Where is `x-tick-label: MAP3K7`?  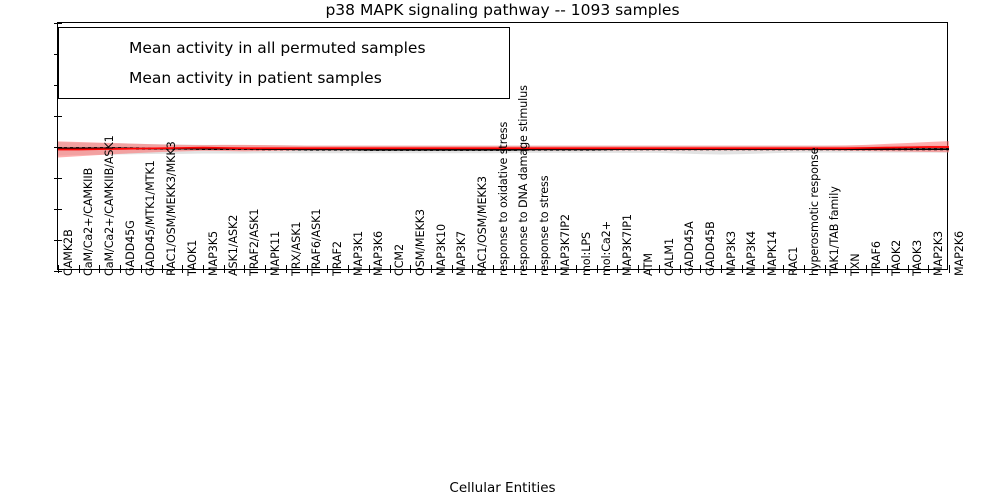 x-tick-label: MAP3K7 is located at coordinates (462, 253).